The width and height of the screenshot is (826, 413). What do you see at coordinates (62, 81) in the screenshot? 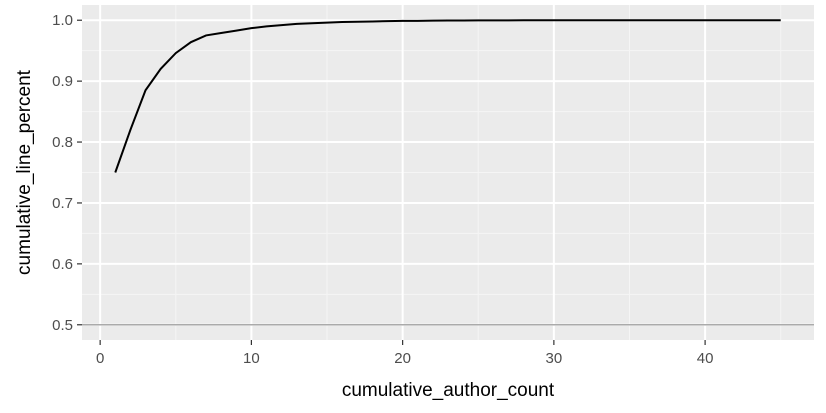
I see `y-tick-label: 0.9` at bounding box center [62, 81].